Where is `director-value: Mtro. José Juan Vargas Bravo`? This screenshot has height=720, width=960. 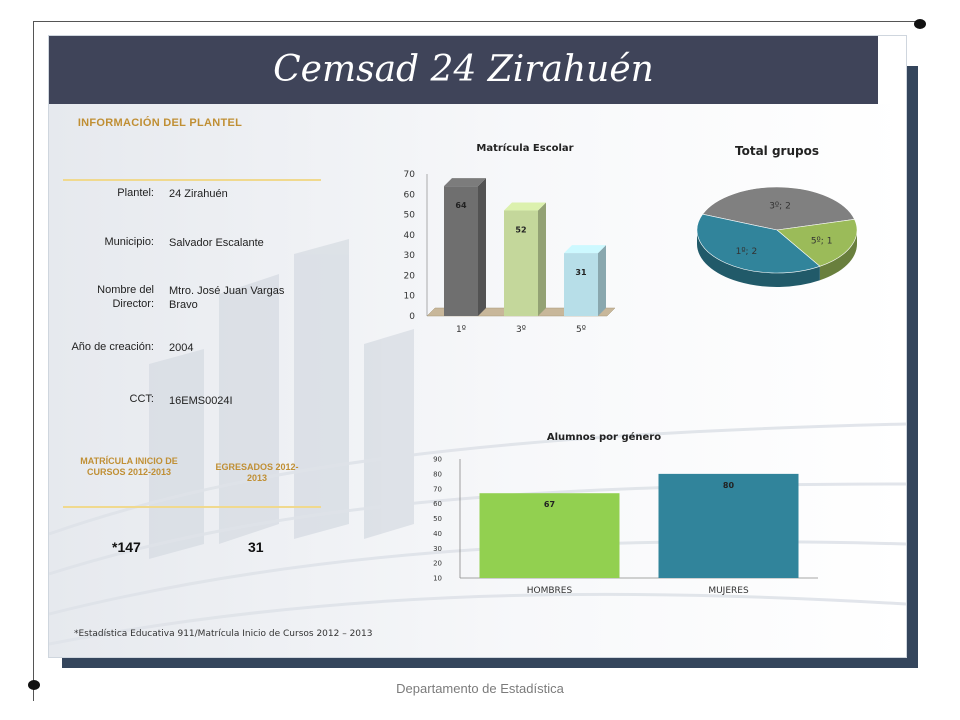
director-value: Mtro. José Juan Vargas Bravo is located at coordinates (227, 298).